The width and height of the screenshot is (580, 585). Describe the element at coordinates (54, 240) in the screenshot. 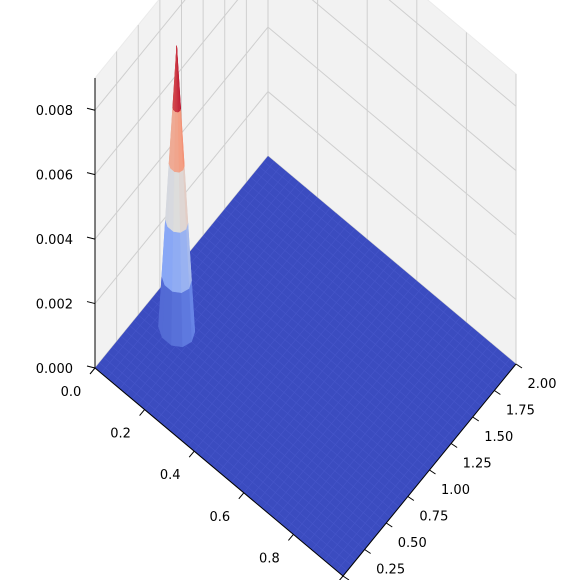

I see `z-tick-label: 0.004` at that location.